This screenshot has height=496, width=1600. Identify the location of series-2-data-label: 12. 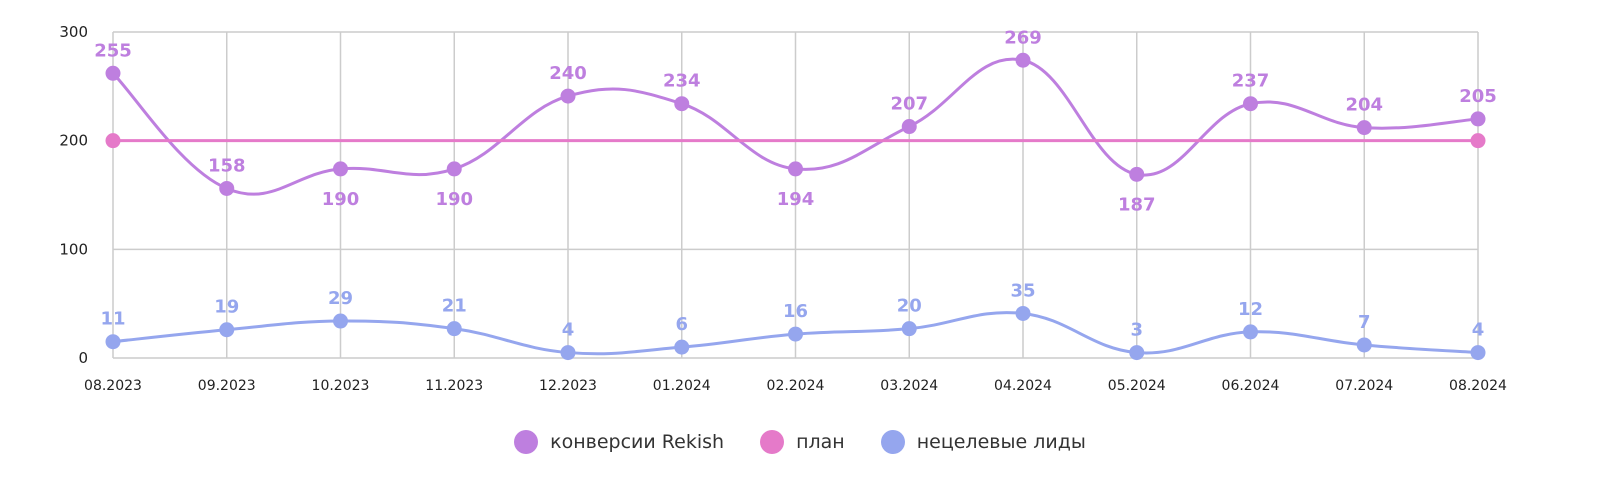
(1250, 309).